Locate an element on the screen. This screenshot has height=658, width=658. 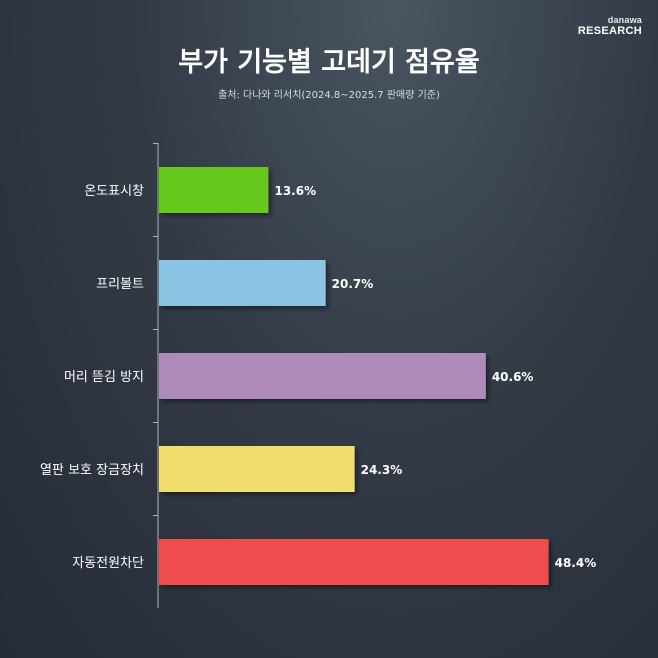
chart-subtitle: 출처: 다나와 리서치(2024.8~2025.7 판매량 기준) is located at coordinates (329, 95).